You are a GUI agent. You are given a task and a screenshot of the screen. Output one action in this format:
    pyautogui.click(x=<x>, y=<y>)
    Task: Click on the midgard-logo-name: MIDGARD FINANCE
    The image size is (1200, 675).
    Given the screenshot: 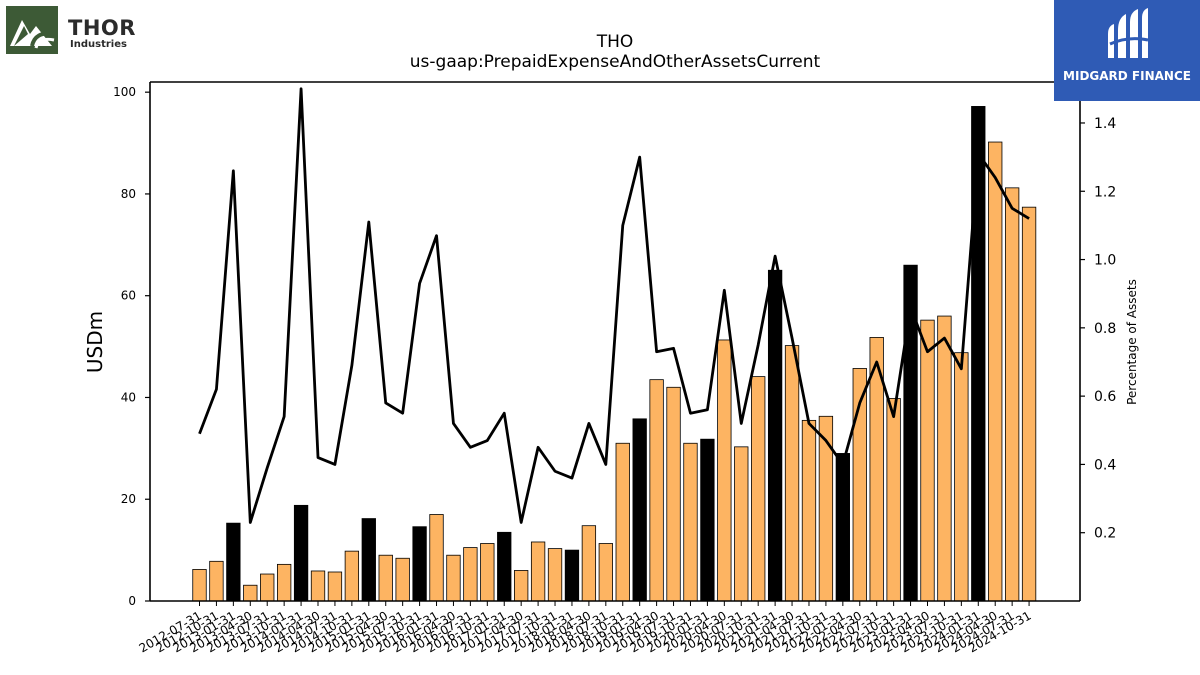 What is the action you would take?
    pyautogui.click(x=1127, y=76)
    